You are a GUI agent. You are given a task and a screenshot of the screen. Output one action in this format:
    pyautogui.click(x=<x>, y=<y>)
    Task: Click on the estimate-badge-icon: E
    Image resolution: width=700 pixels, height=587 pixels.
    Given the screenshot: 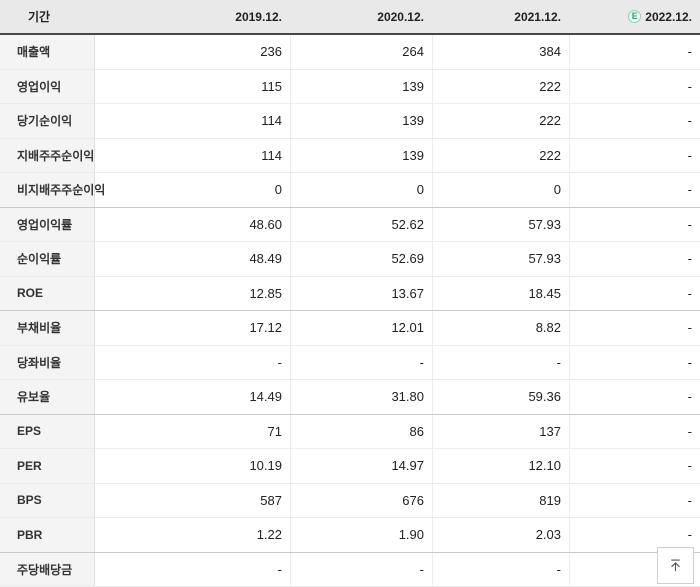 What is the action you would take?
    pyautogui.click(x=635, y=16)
    